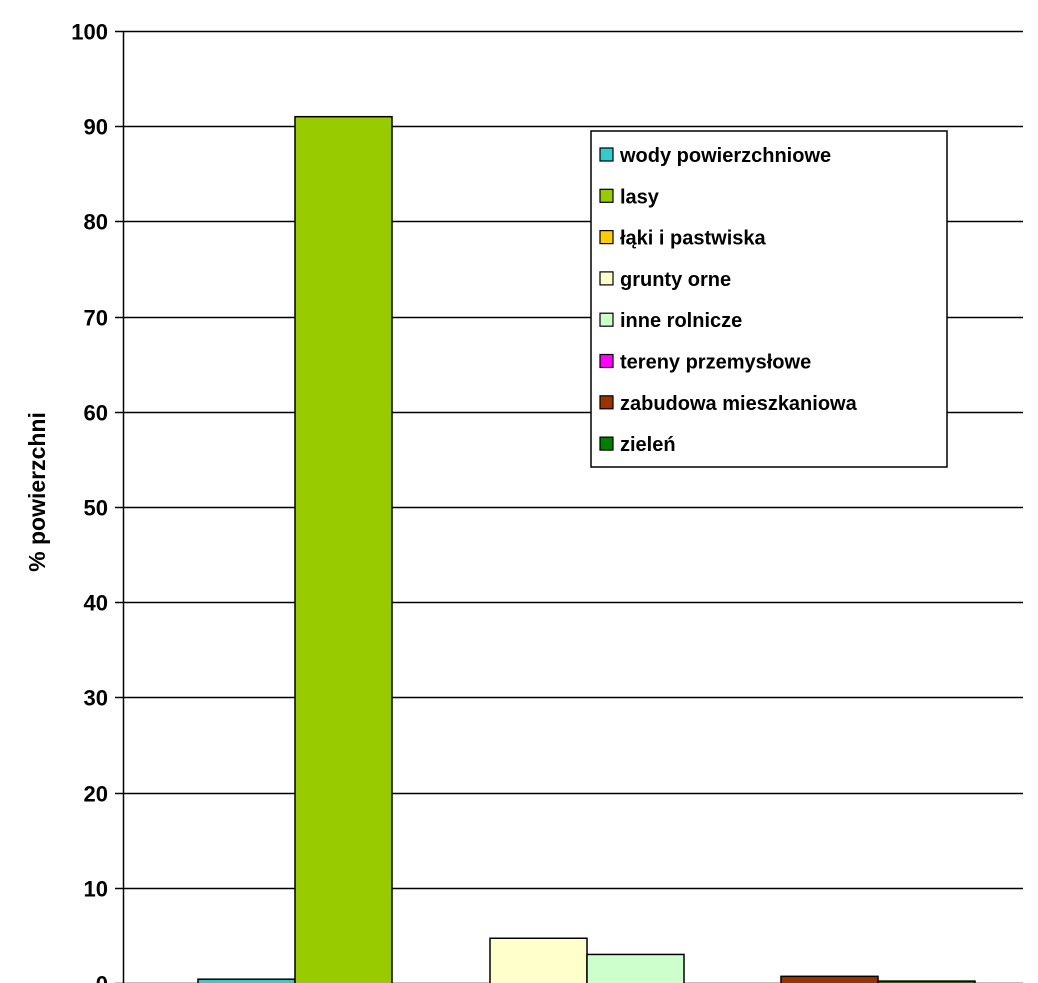  I want to click on legend-label: zieleń, so click(648, 445).